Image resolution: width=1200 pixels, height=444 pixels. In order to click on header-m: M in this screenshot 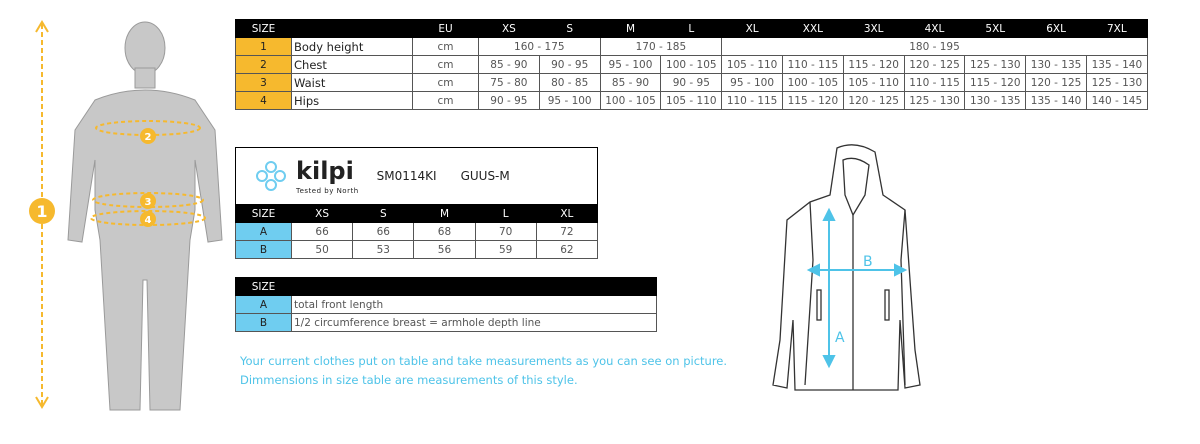, I will do `click(630, 28)`.